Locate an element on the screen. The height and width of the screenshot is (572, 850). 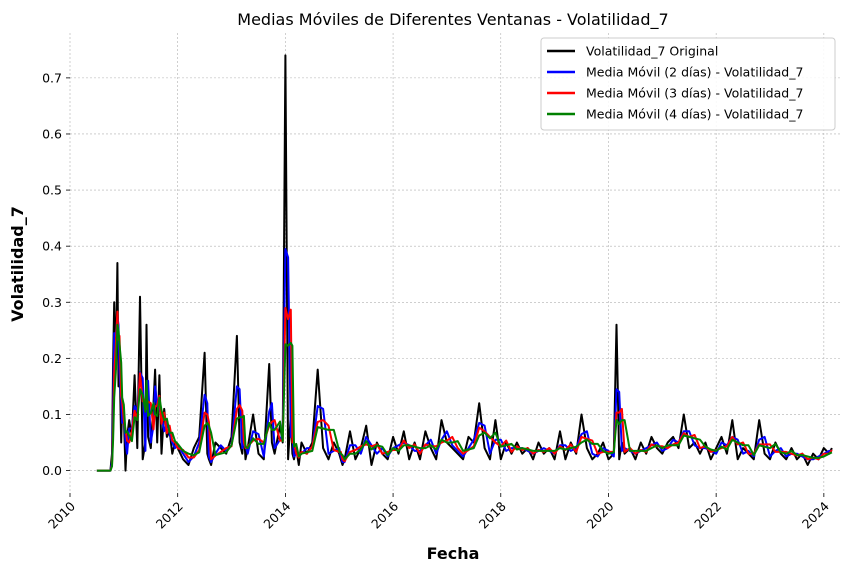
x-axis-label: Fecha is located at coordinates (453, 553).